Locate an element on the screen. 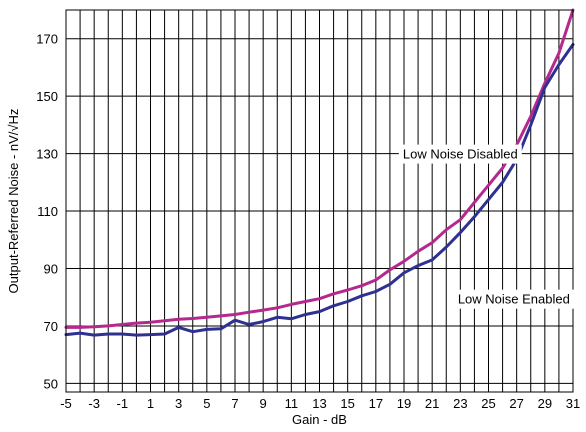  x-tick-label: 5 is located at coordinates (206, 403).